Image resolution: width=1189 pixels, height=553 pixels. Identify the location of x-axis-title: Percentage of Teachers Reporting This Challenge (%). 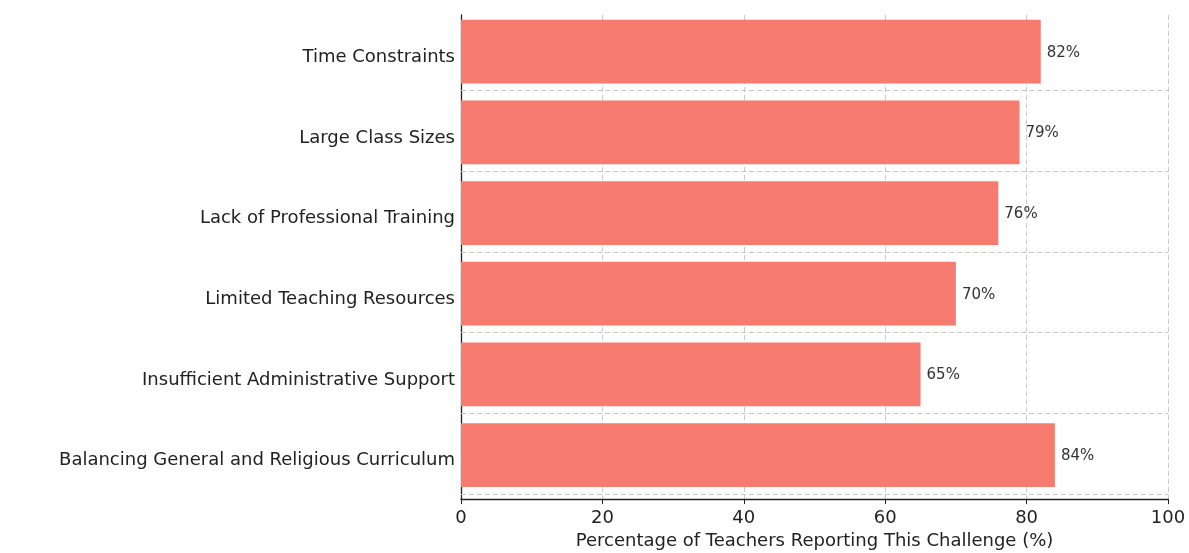
(814, 539).